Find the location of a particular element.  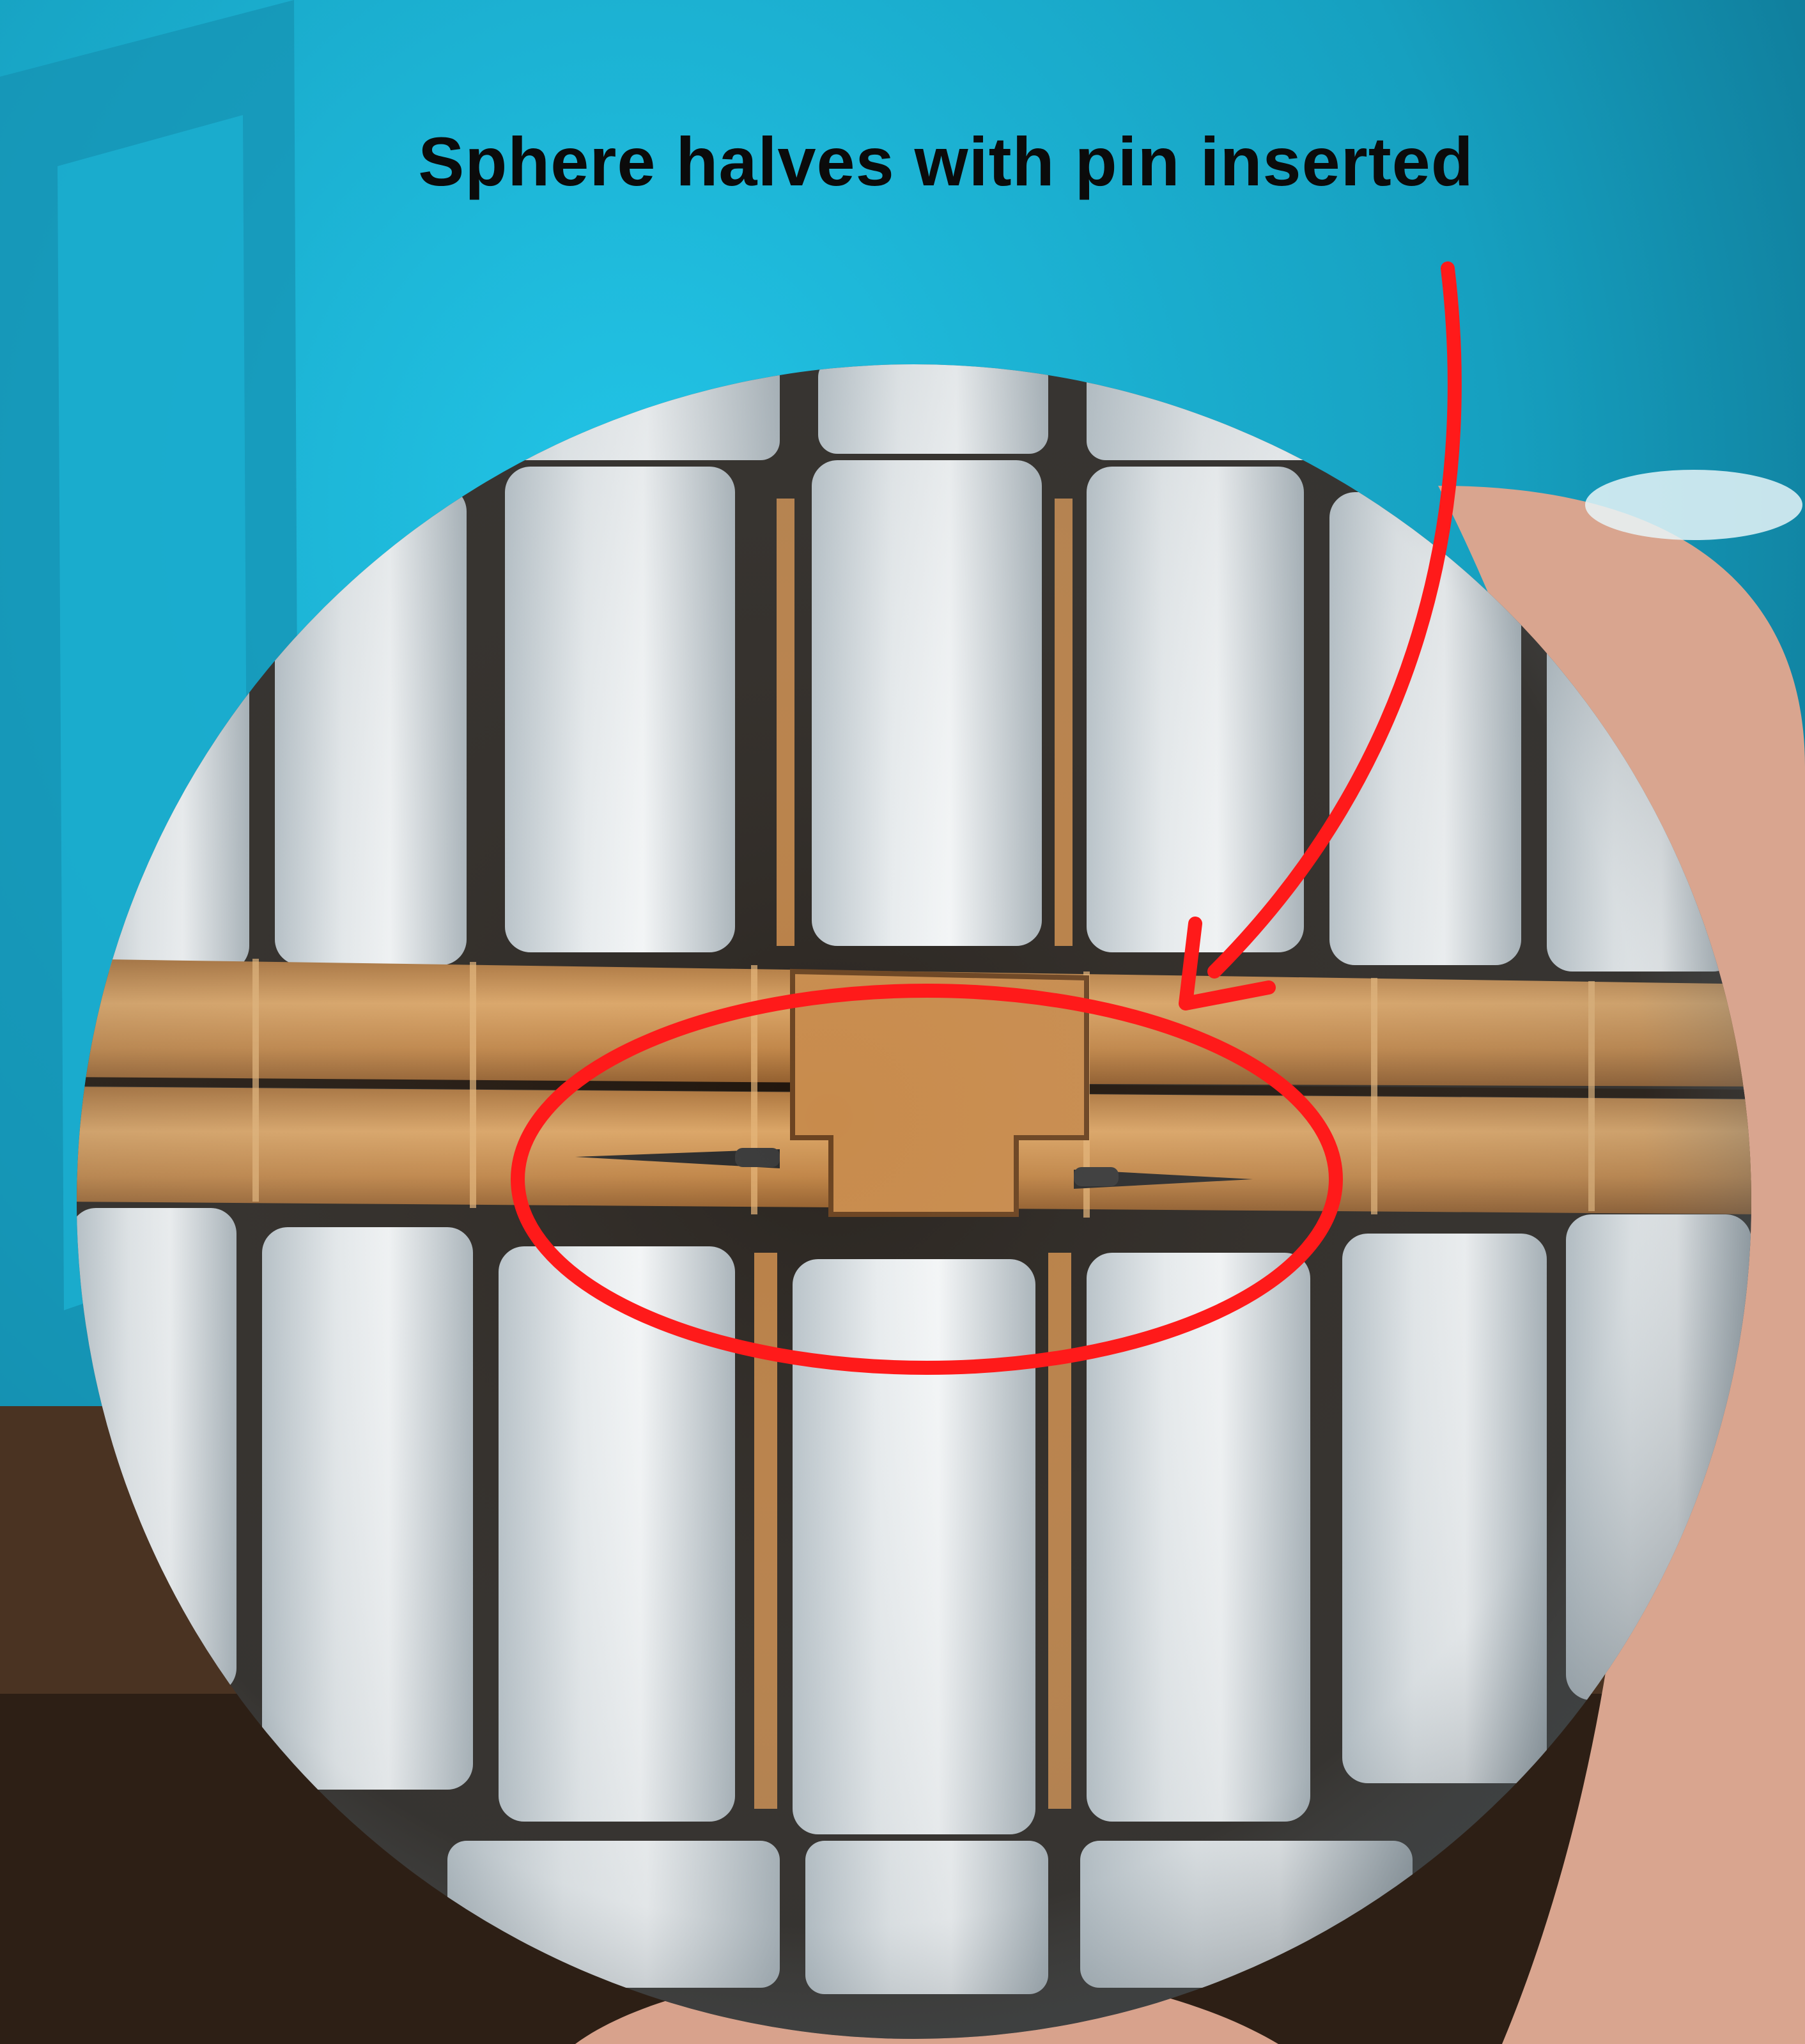

background-light-reflection is located at coordinates (1694, 505).